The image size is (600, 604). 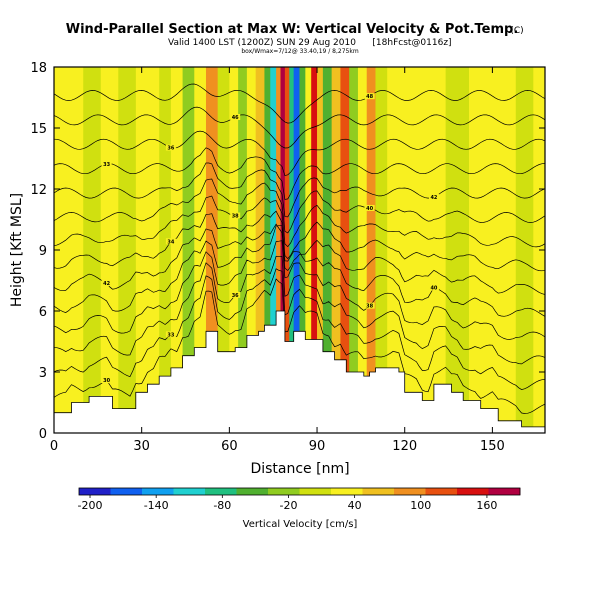 What do you see at coordinates (38, 129) in the screenshot?
I see `y-tick-label: 15` at bounding box center [38, 129].